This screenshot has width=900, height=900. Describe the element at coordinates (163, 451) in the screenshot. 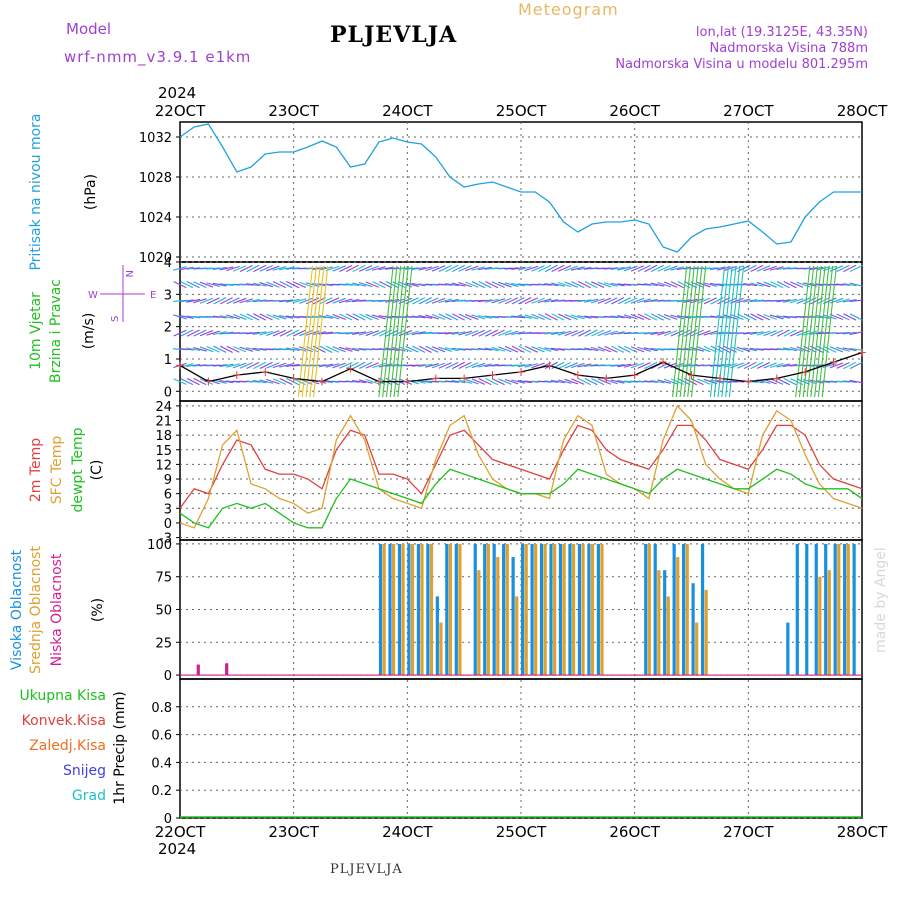

I see `y-tick-label: 15` at that location.